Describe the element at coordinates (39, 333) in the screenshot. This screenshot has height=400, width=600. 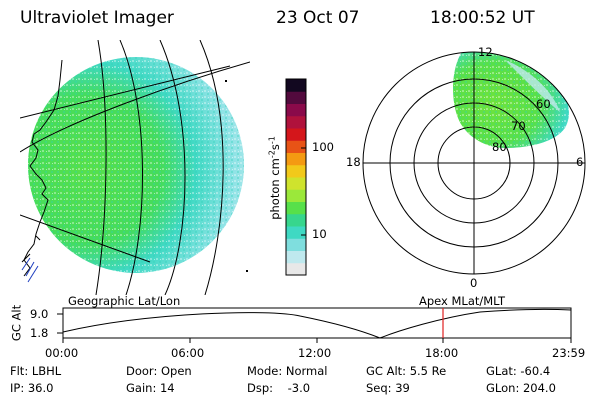
I see `alt-ymin-label: 1.8` at that location.